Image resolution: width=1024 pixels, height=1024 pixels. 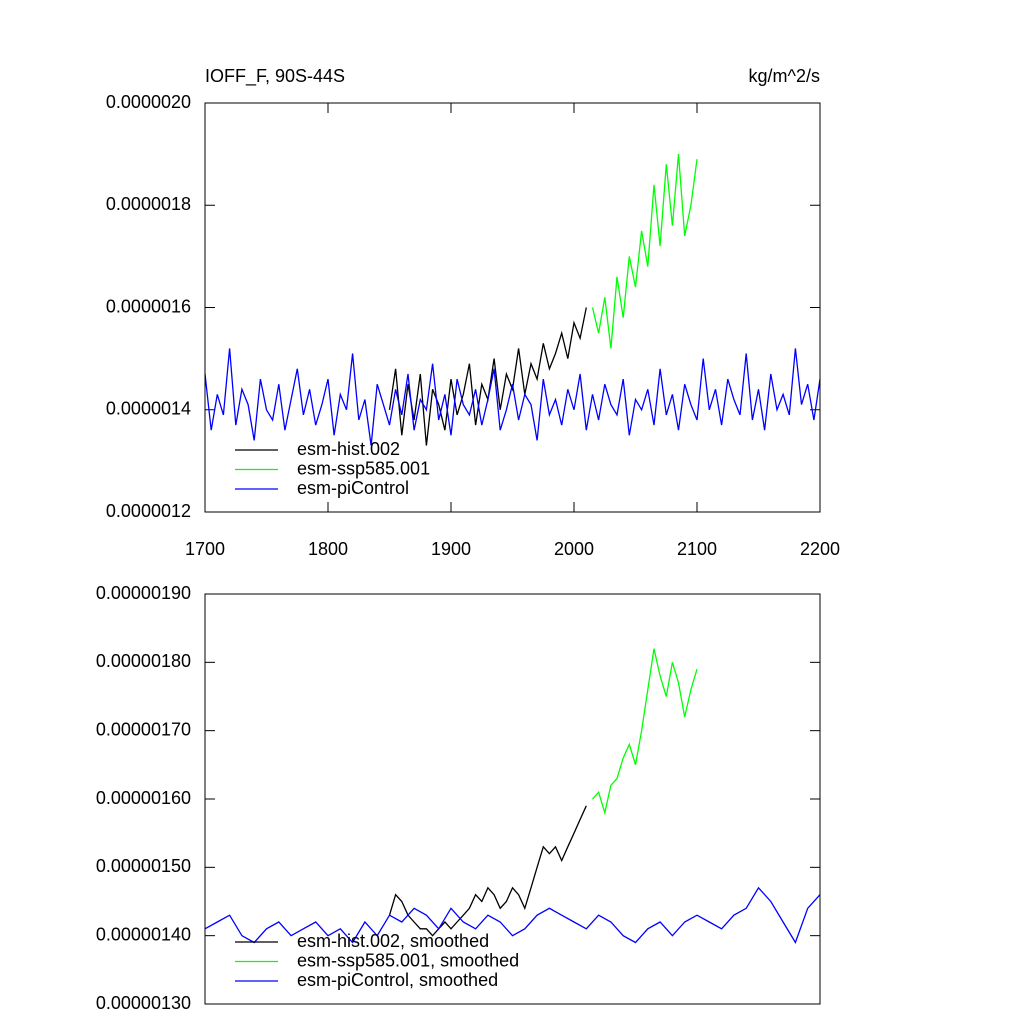 What do you see at coordinates (574, 549) in the screenshot?
I see `x-tick-label: 2000` at bounding box center [574, 549].